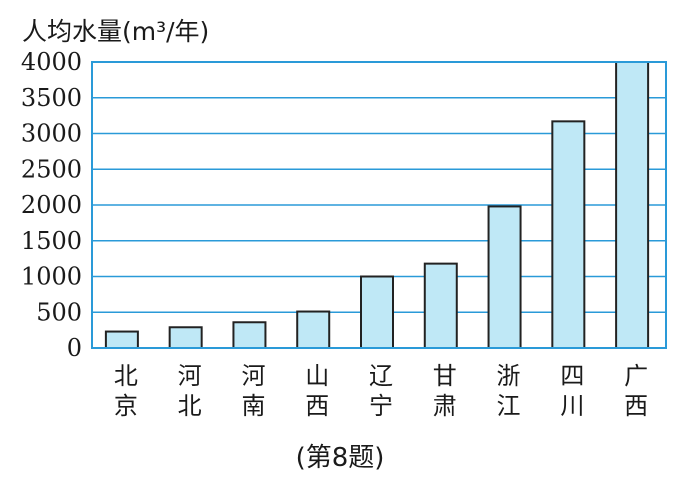 This screenshot has width=689, height=485. Describe the element at coordinates (572, 376) in the screenshot. I see `x-category-label: 四` at that location.